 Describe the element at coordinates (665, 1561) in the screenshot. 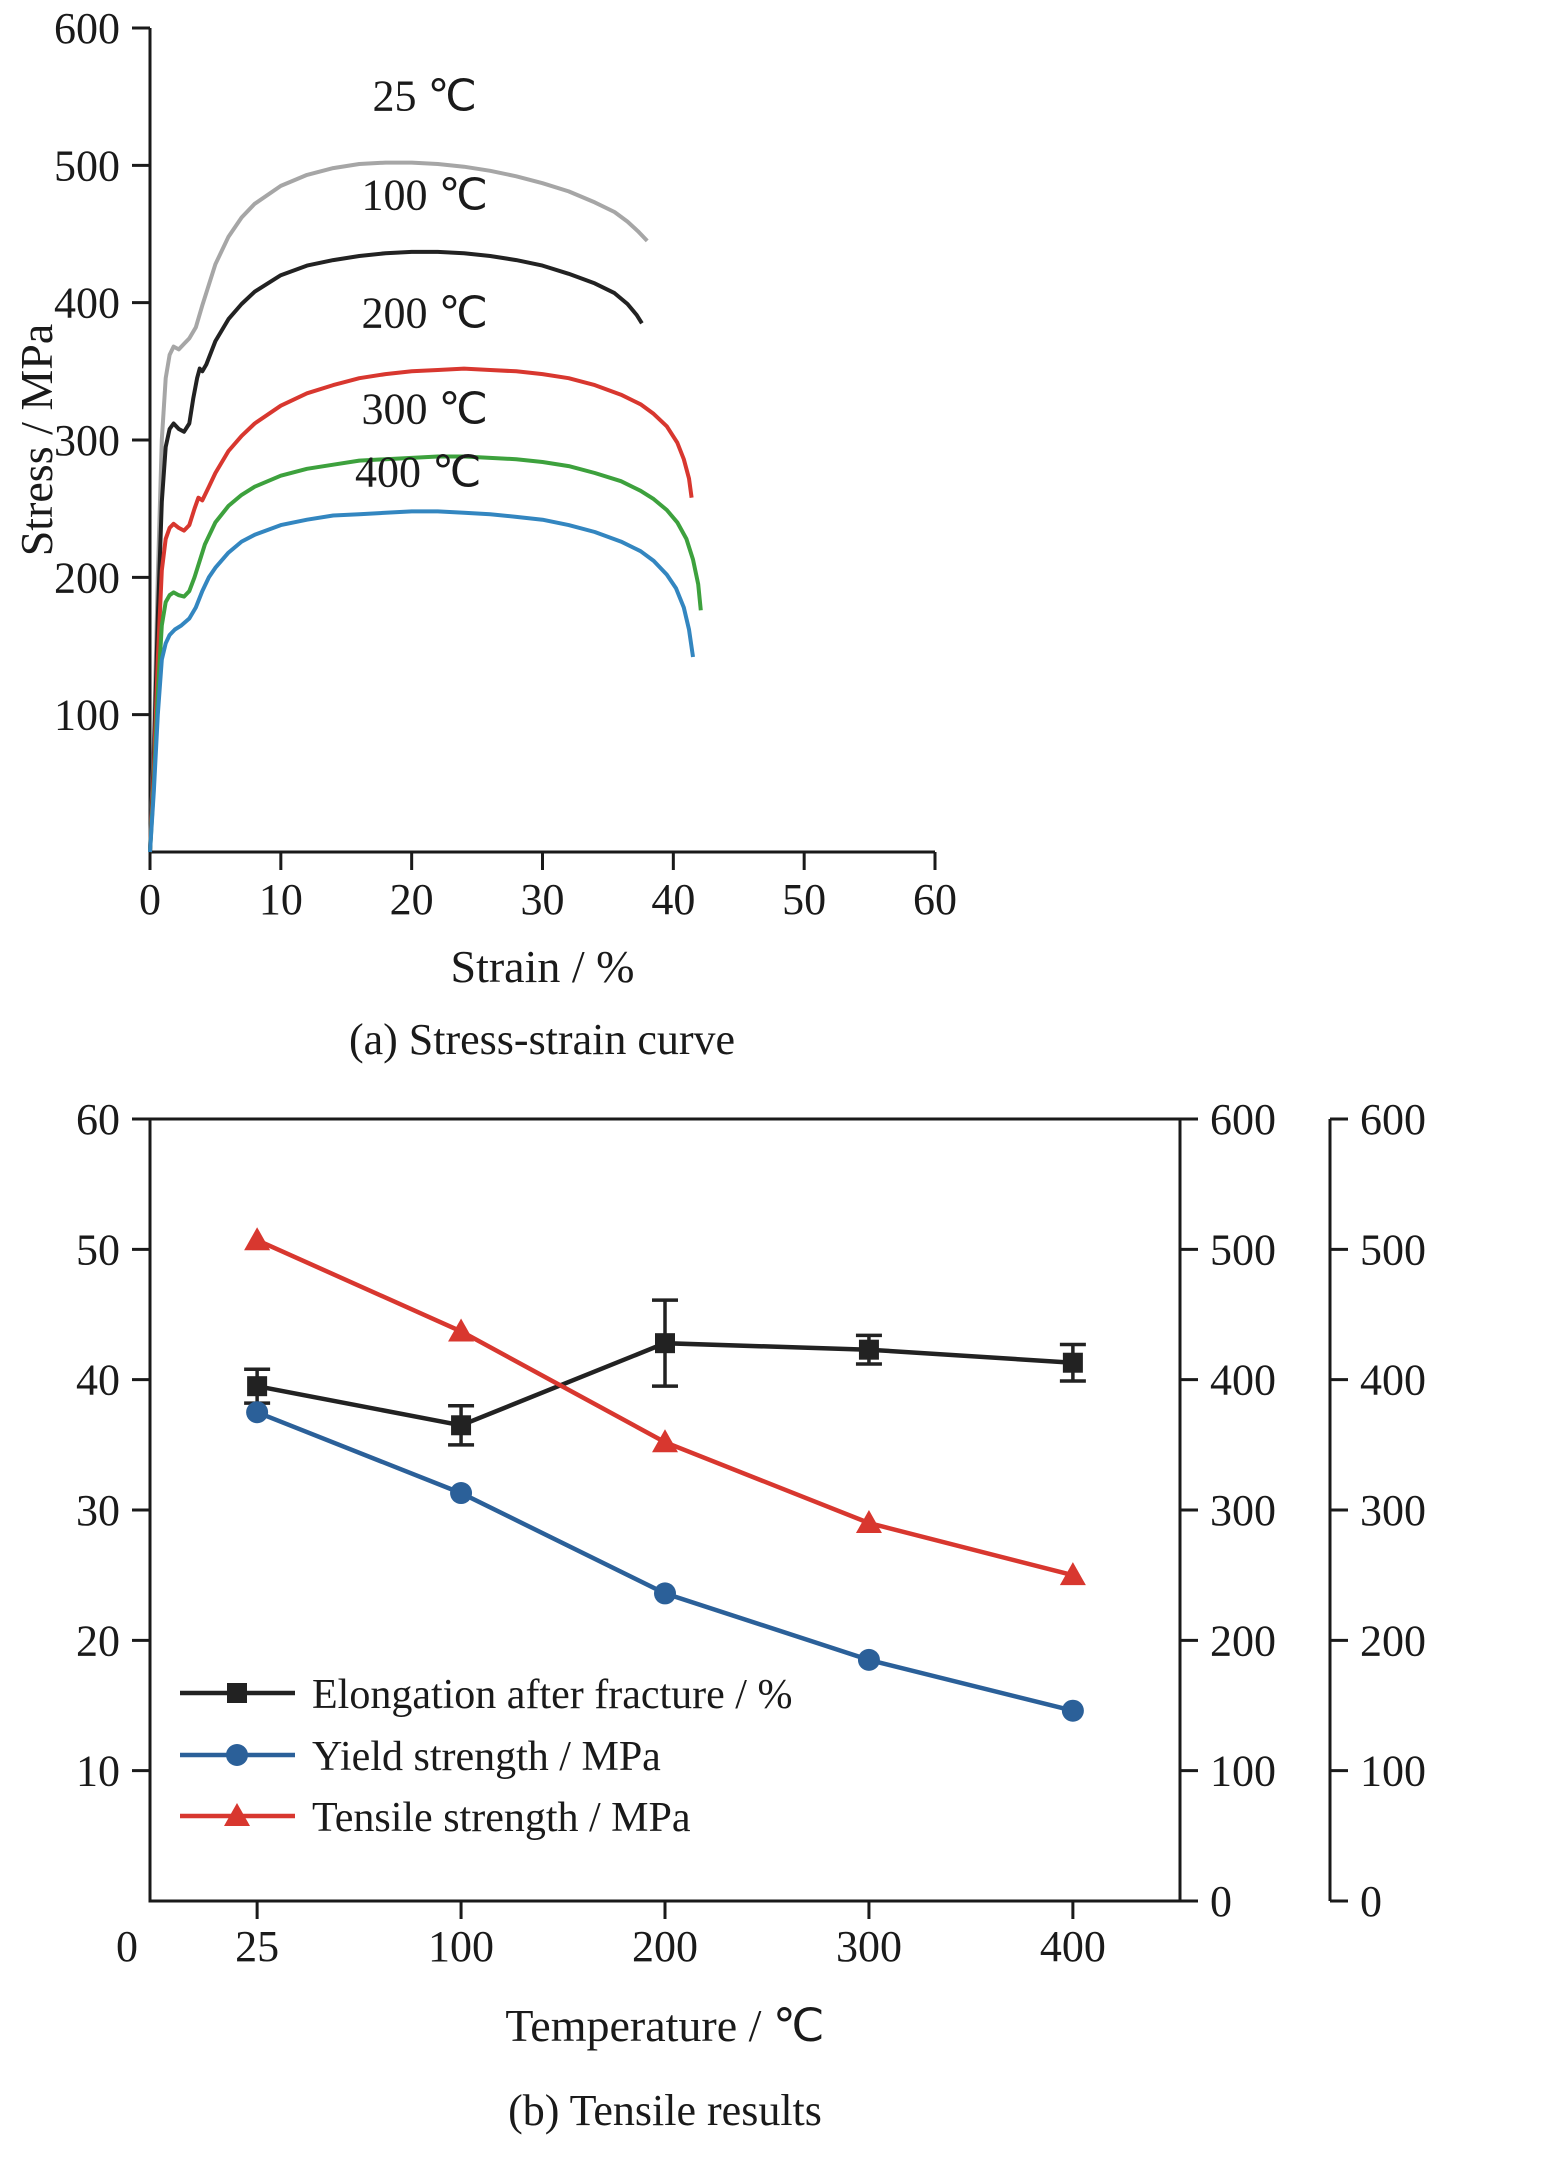

I see `series-line` at that location.